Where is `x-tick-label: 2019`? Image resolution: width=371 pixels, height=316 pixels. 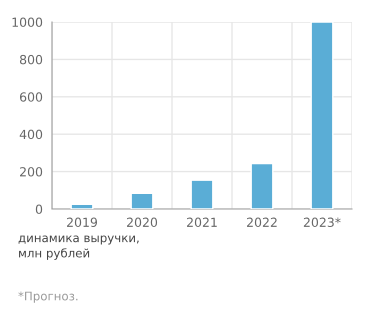
x-tick-label: 2019 is located at coordinates (82, 223).